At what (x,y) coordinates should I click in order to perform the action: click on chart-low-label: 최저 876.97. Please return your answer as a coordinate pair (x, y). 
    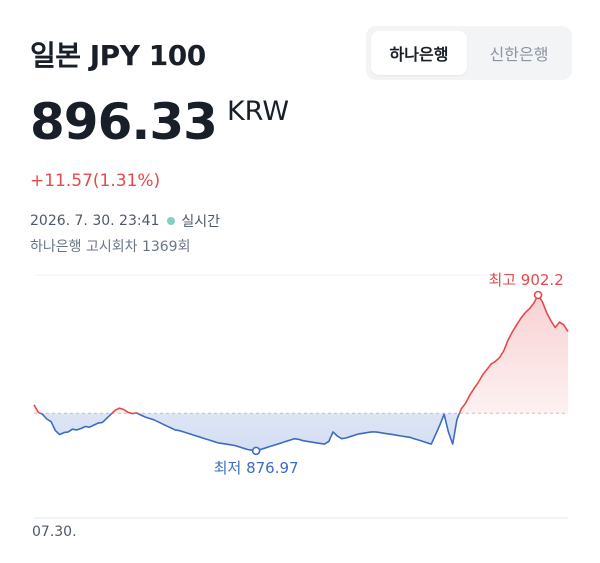
    Looking at the image, I should click on (256, 468).